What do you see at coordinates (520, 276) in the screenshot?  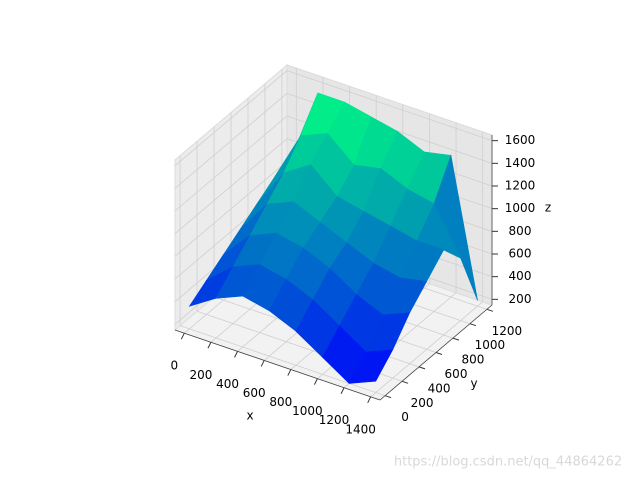 I see `z-tick-label: 400` at bounding box center [520, 276].